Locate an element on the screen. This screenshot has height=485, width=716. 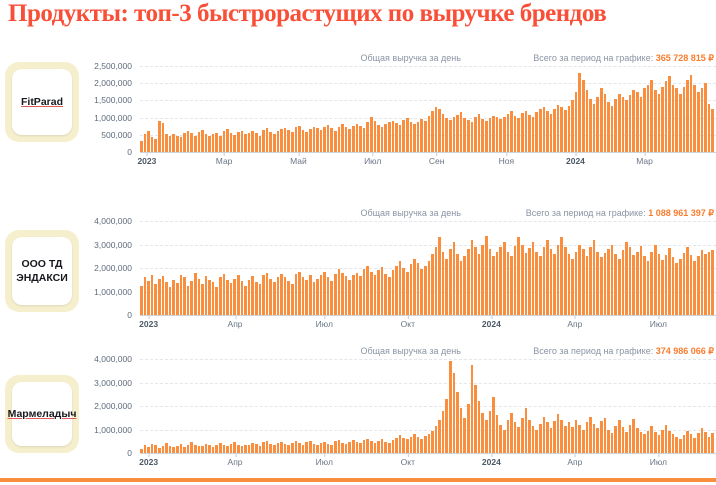
brand-link-fitparad: FitParad is located at coordinates (41, 101).